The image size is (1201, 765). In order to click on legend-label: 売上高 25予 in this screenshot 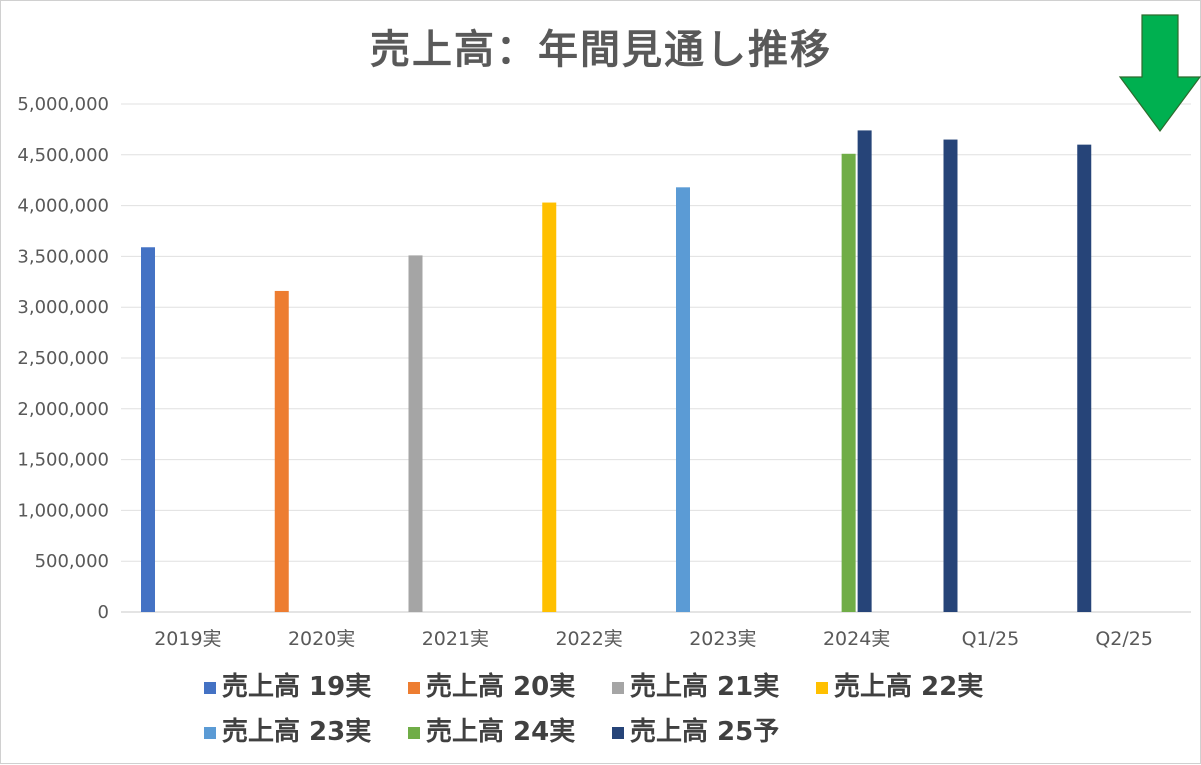, I will do `click(704, 731)`.